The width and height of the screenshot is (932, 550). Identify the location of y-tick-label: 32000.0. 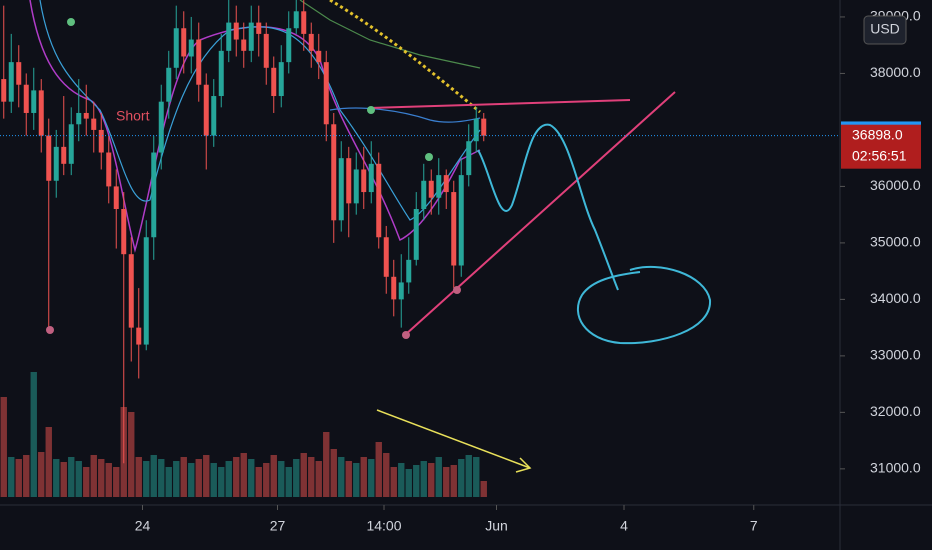
(895, 411).